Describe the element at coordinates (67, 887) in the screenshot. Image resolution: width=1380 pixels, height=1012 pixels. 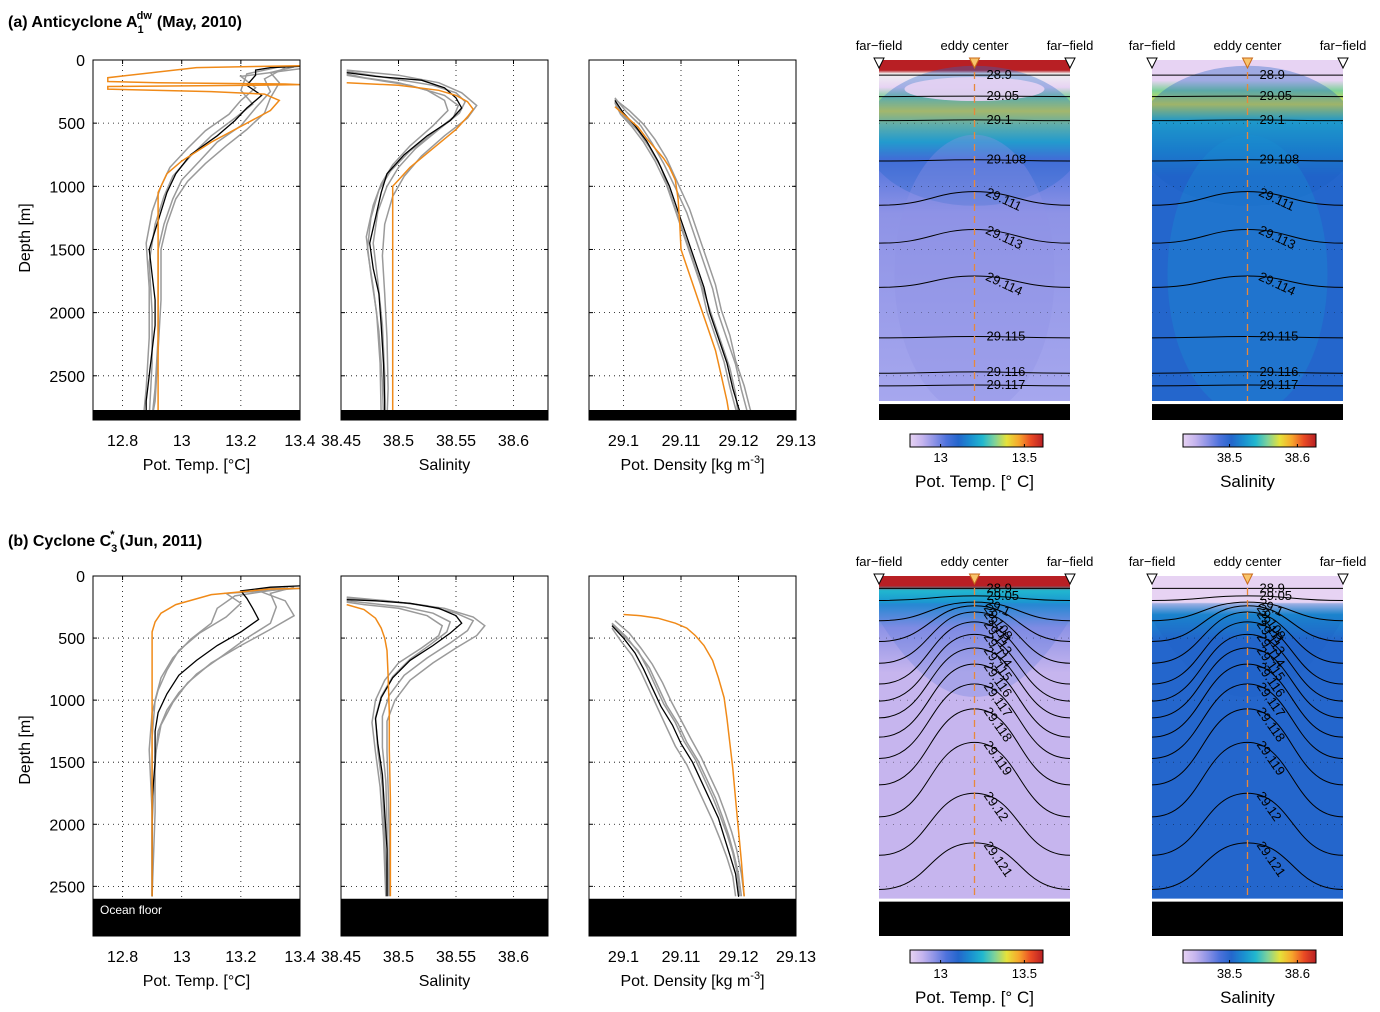
I see `row-b-ytick-label: 2500` at that location.